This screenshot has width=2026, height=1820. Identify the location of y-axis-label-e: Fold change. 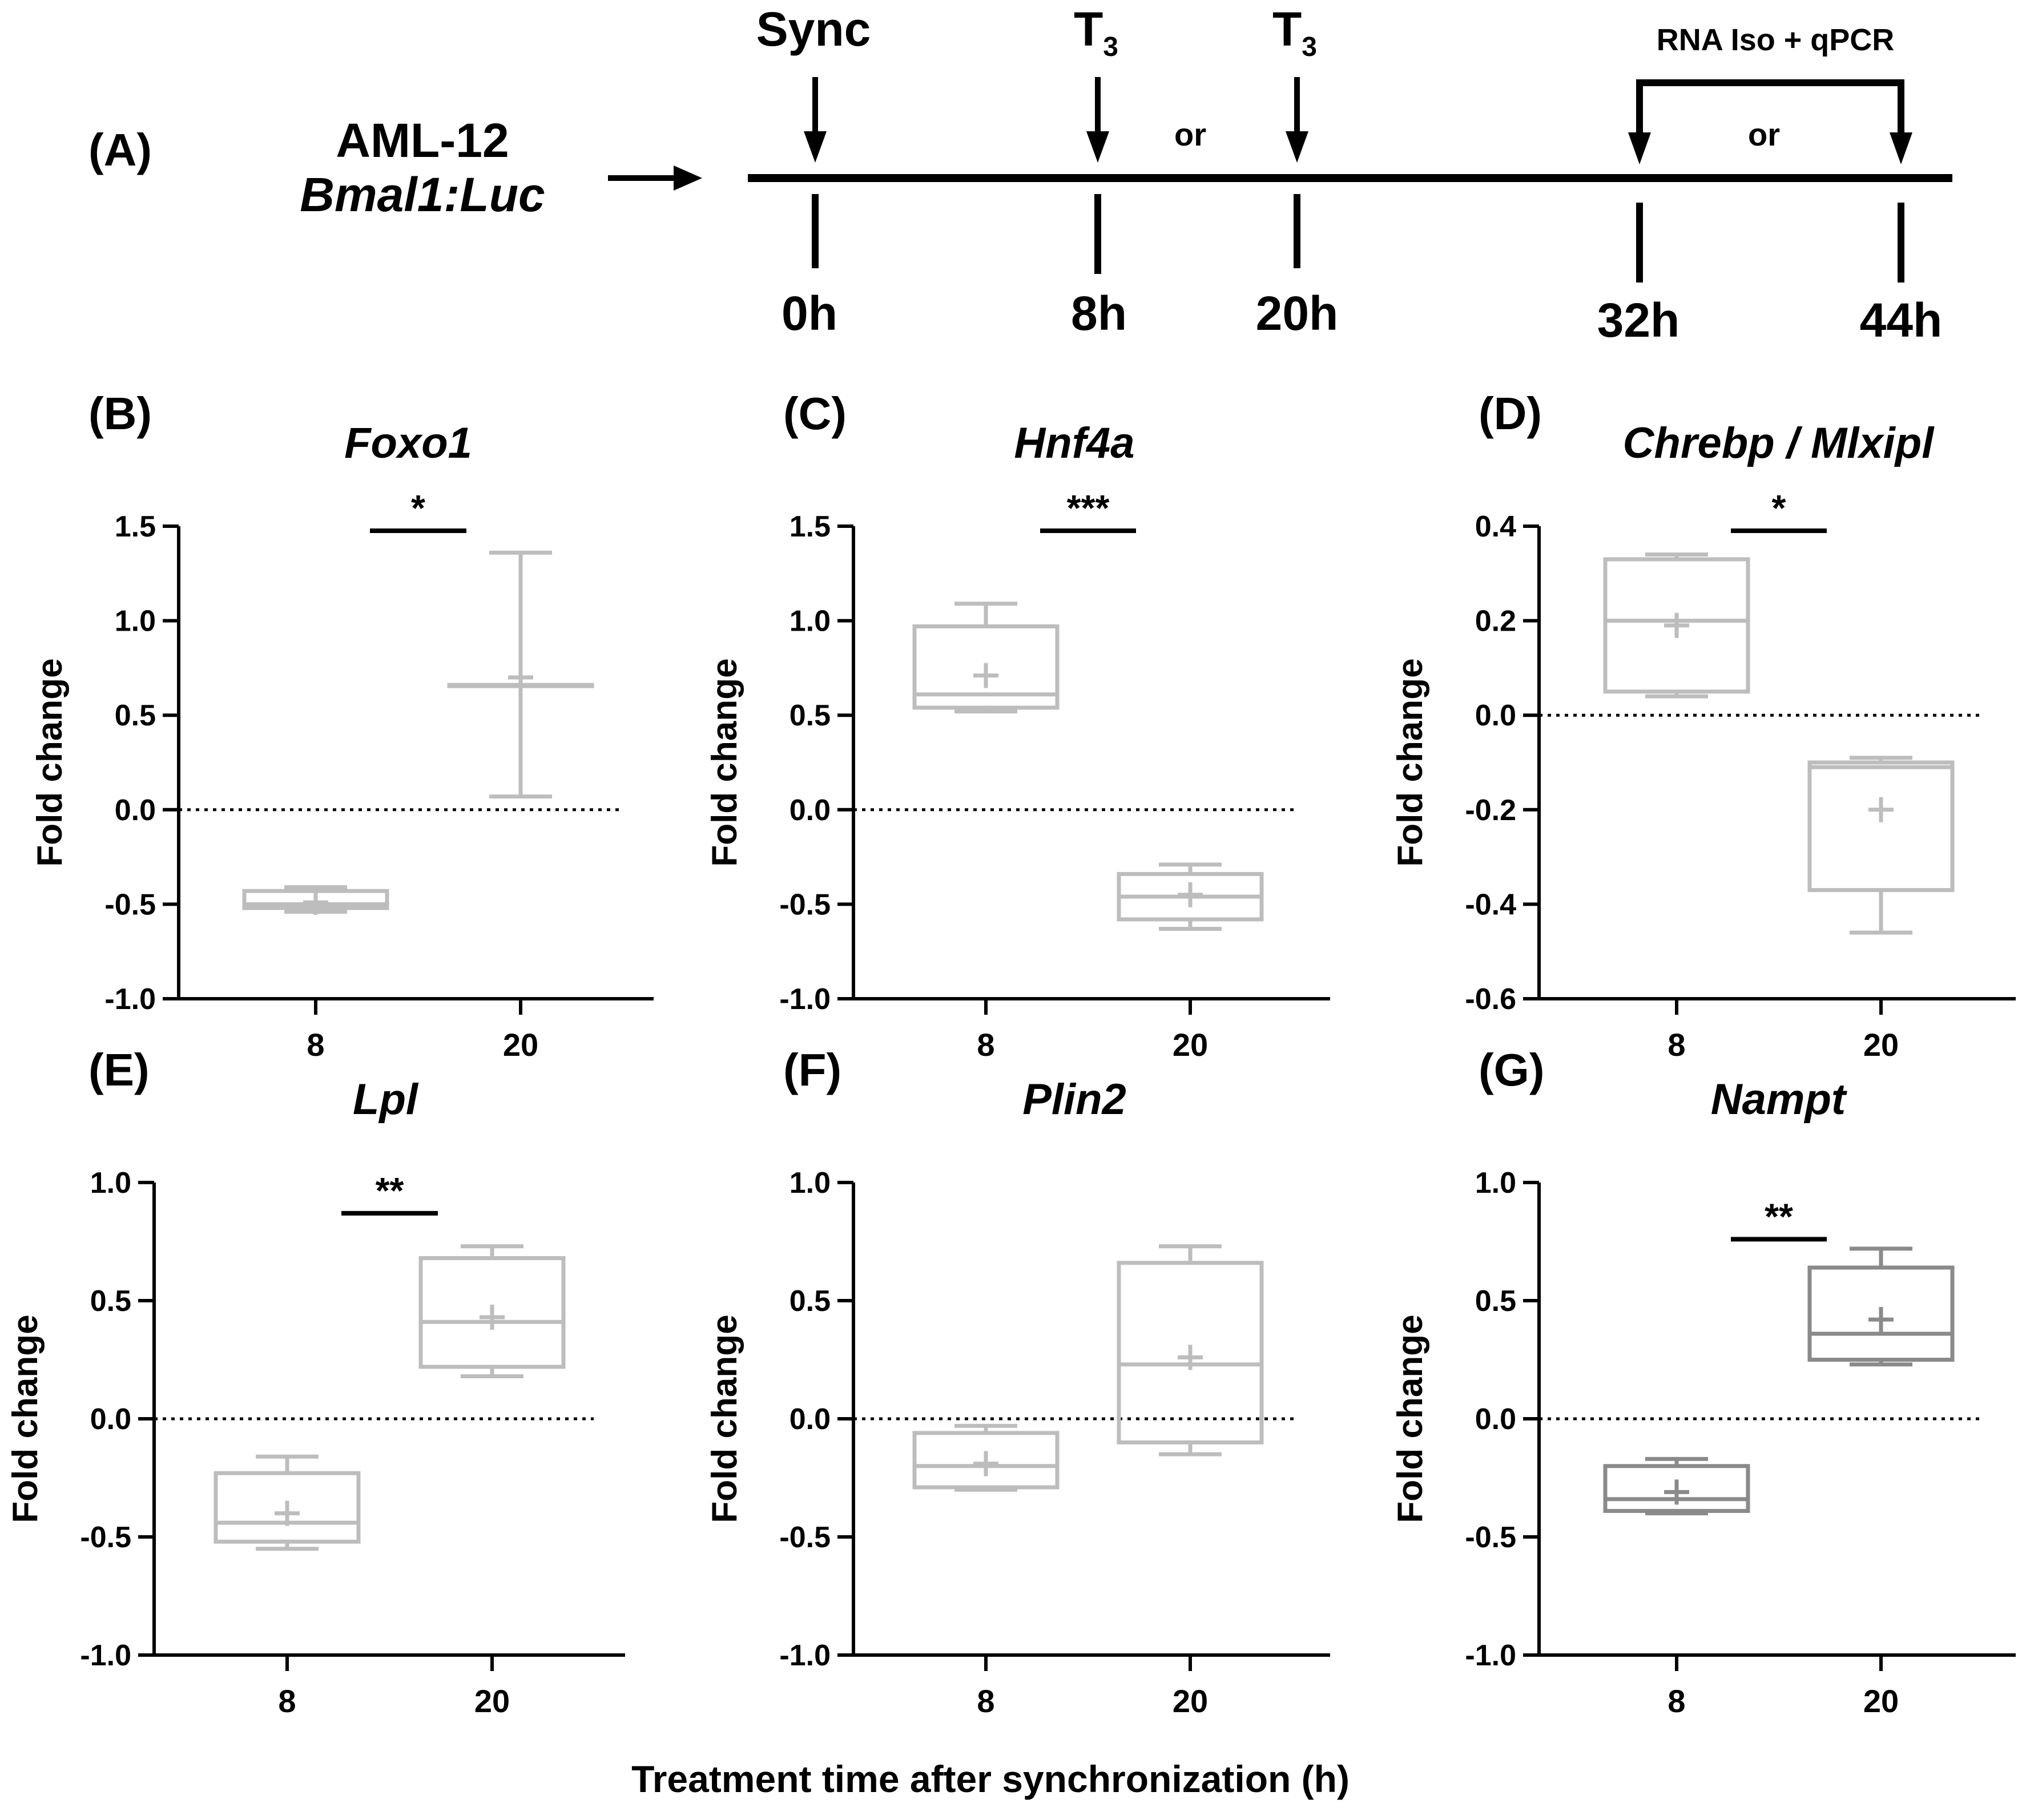
(25, 1418).